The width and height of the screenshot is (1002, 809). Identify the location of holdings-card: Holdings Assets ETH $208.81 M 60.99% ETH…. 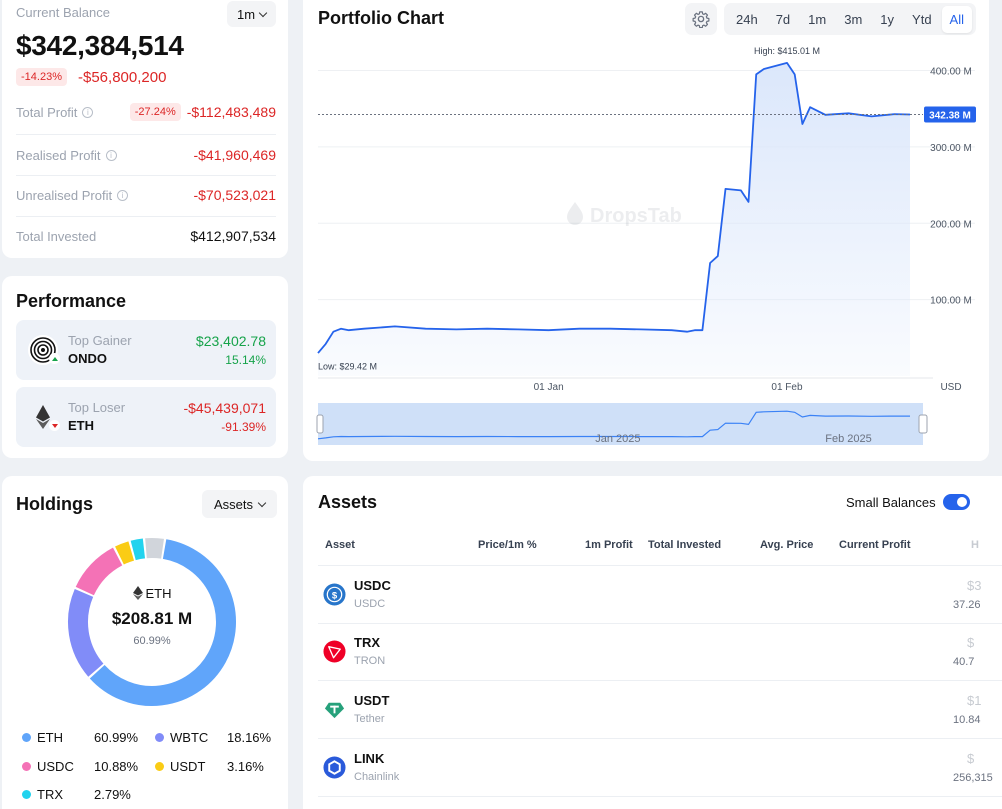
(145, 642).